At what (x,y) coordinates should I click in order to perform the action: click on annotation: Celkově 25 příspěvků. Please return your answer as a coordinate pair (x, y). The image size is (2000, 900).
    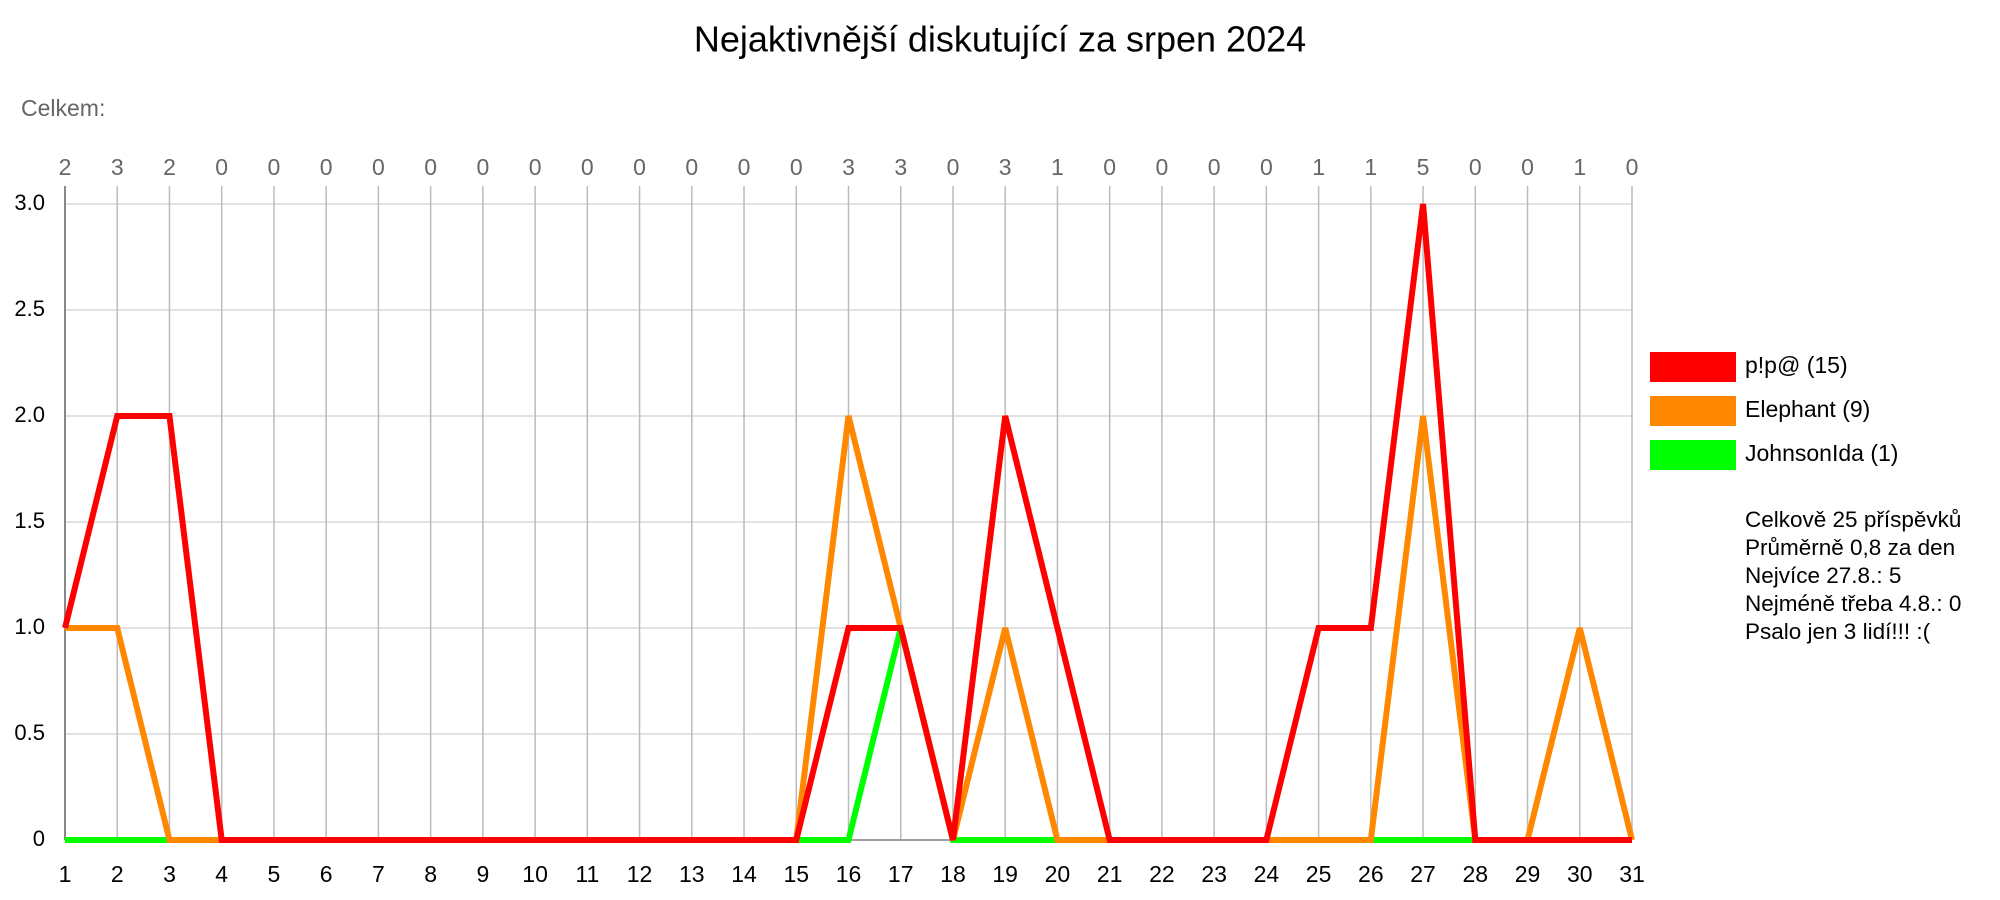
    Looking at the image, I should click on (1853, 519).